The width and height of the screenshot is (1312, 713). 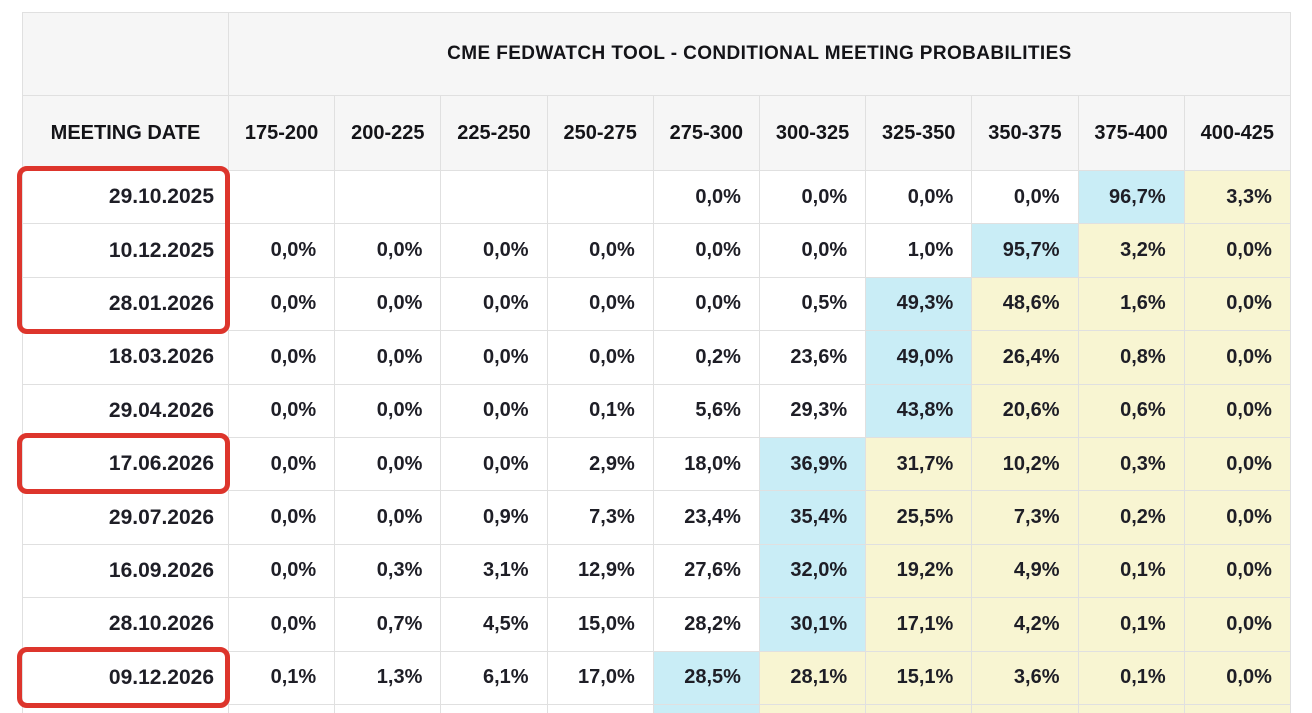 I want to click on prob-cell: 27,6%, so click(x=706, y=571).